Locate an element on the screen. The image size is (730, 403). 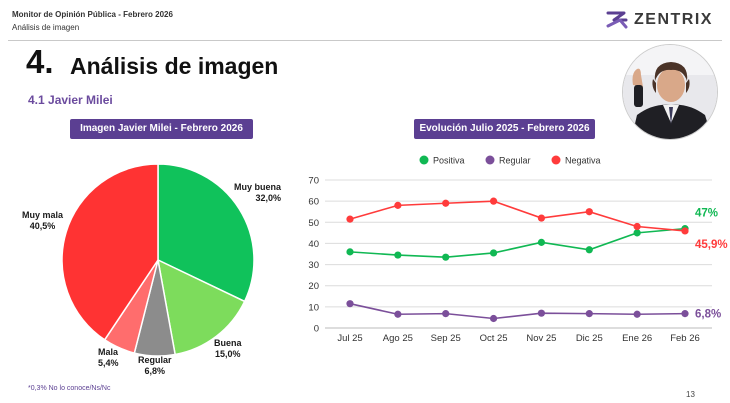
legend-label: Positiva is located at coordinates (449, 161).